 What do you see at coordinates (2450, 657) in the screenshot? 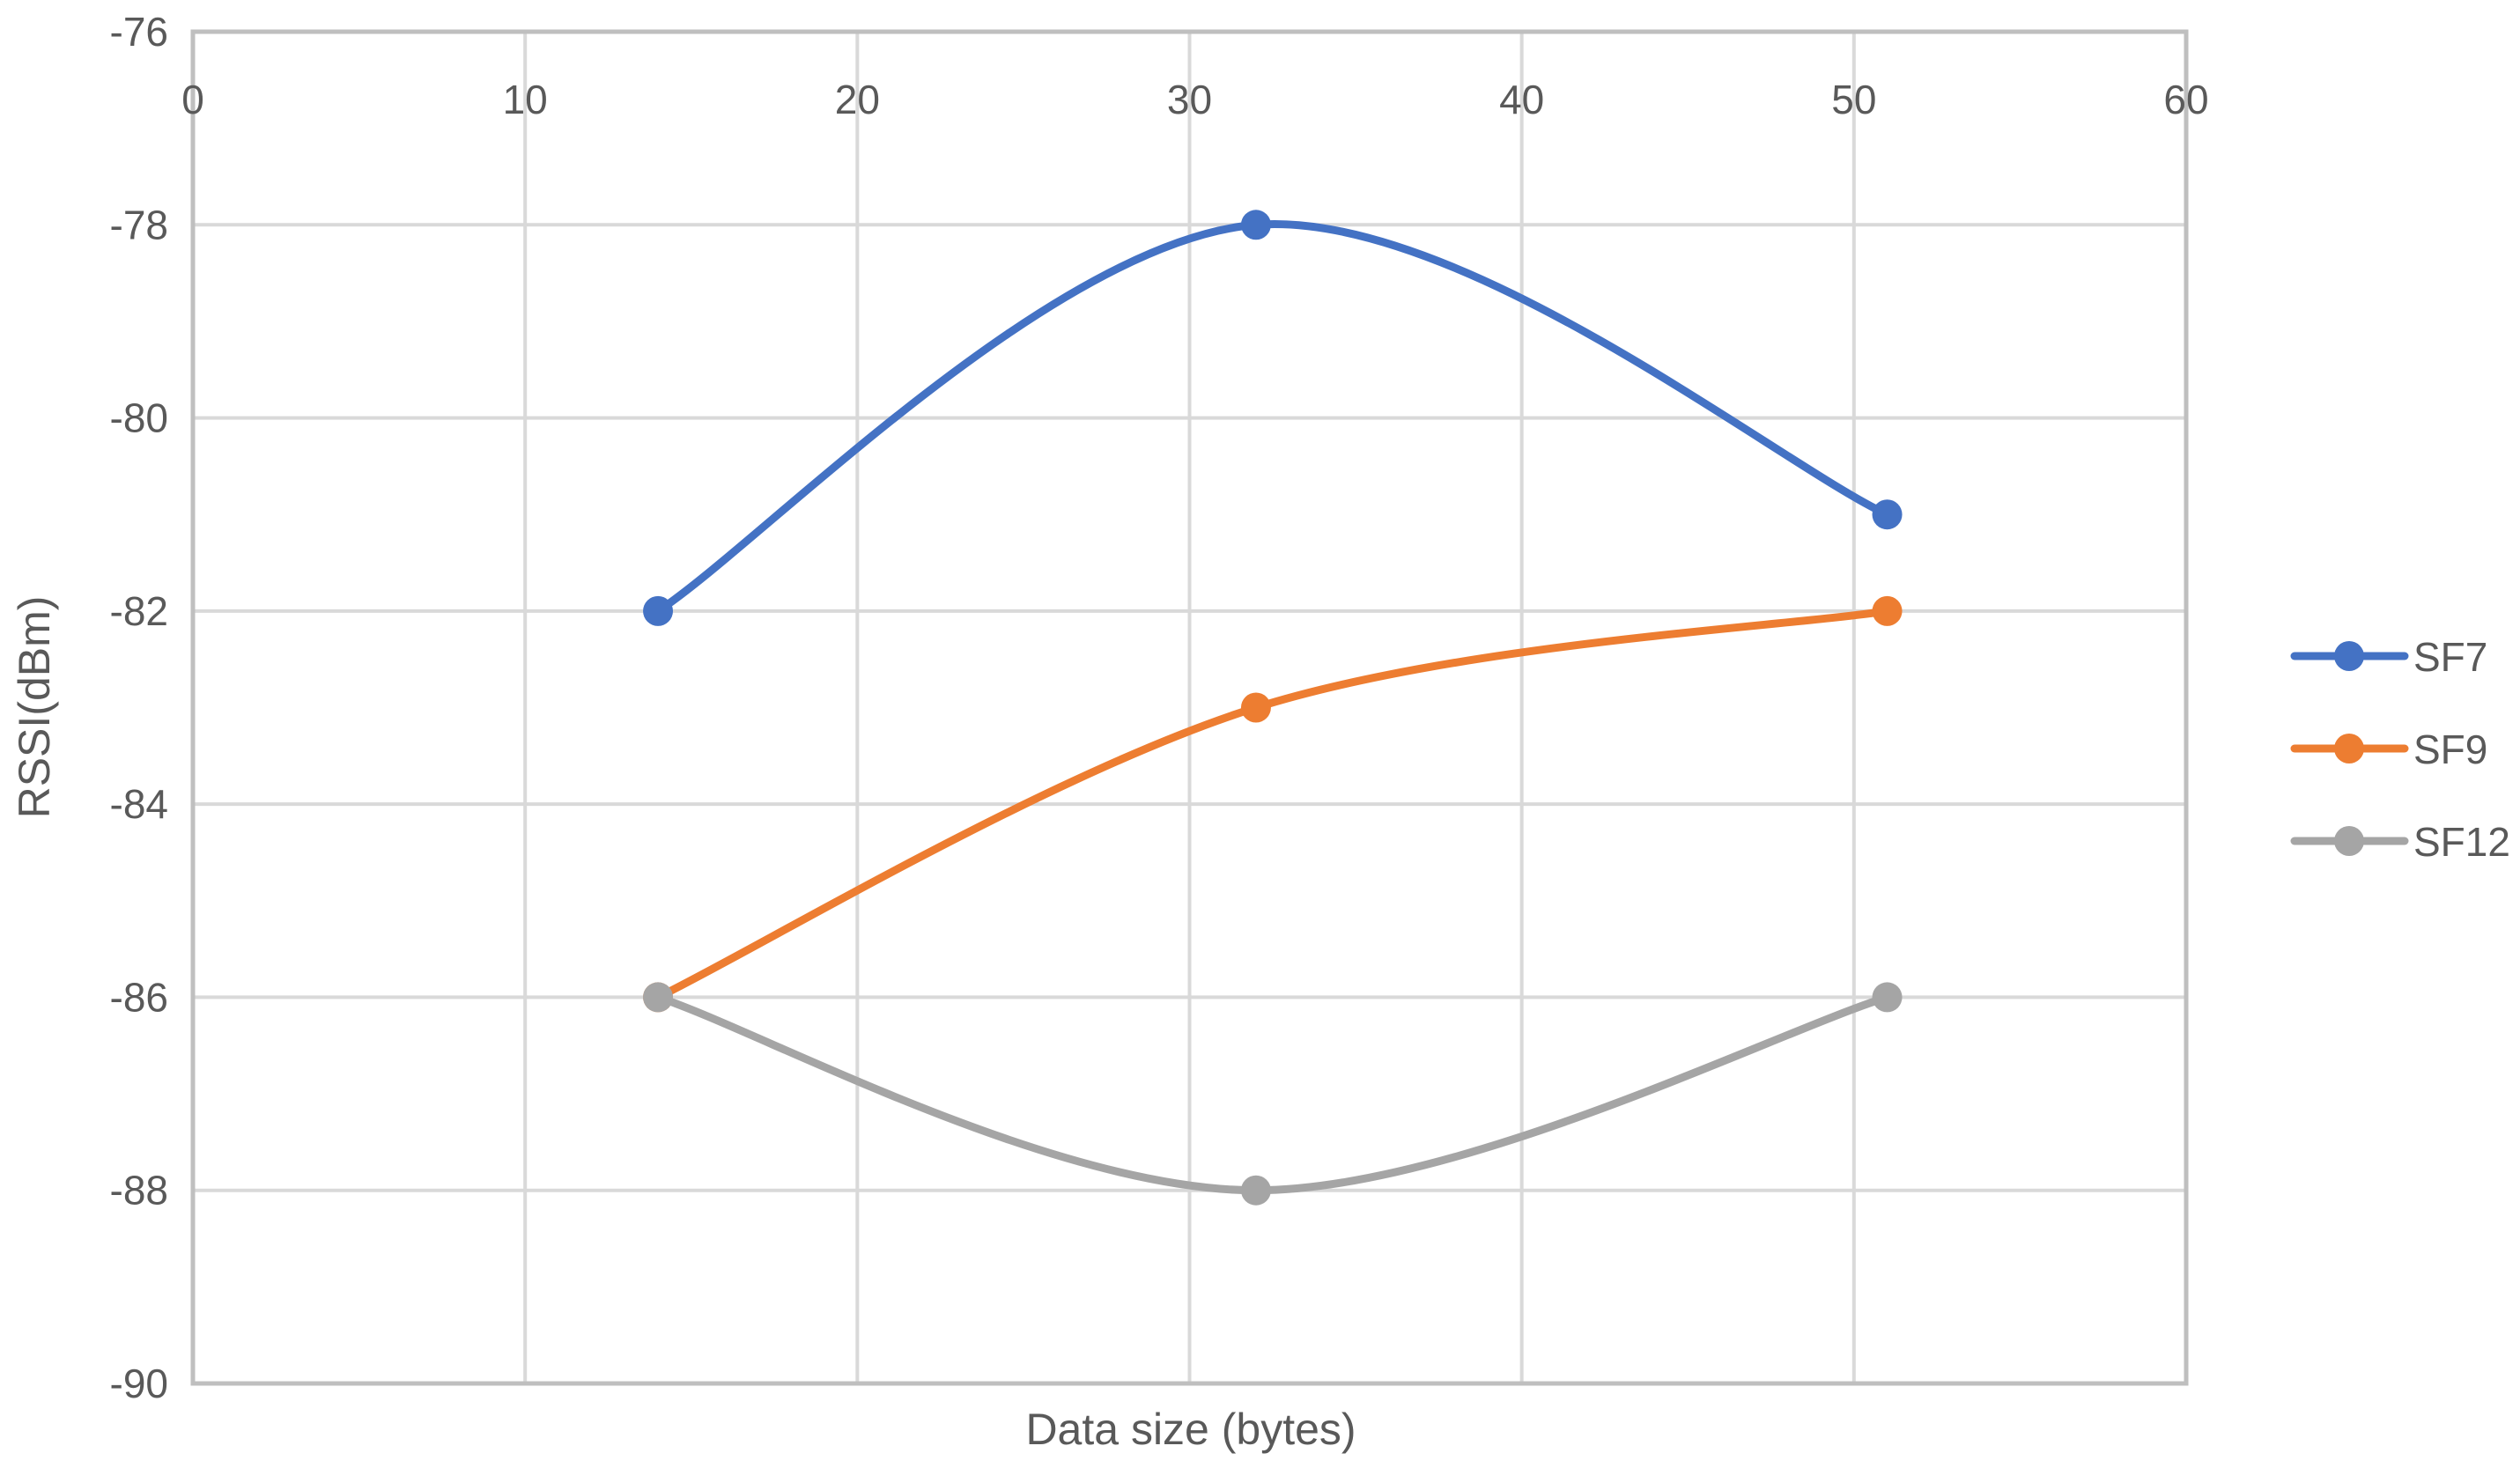
I see `legend-label-sf7: SF7` at bounding box center [2450, 657].